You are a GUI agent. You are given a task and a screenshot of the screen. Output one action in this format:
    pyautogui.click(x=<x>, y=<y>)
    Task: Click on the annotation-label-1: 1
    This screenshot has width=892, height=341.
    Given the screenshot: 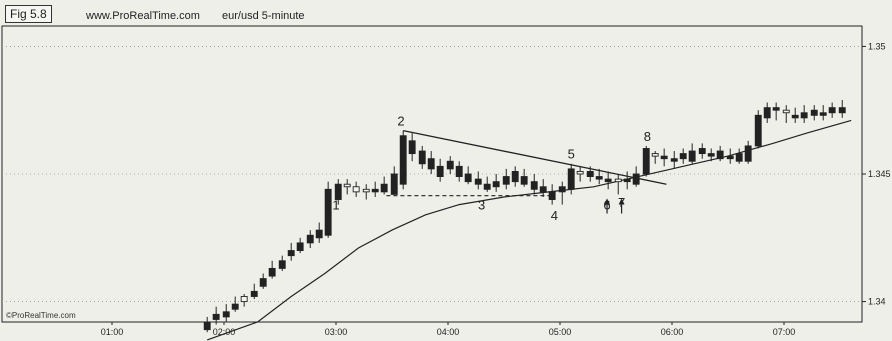 What is the action you would take?
    pyautogui.click(x=335, y=205)
    